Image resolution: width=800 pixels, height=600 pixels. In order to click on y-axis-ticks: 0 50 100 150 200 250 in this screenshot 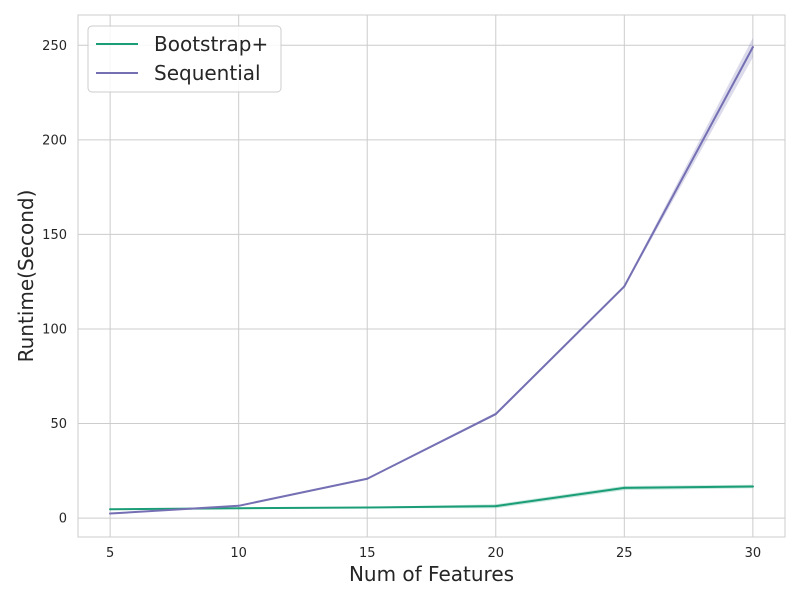, I will do `click(54, 283)`.